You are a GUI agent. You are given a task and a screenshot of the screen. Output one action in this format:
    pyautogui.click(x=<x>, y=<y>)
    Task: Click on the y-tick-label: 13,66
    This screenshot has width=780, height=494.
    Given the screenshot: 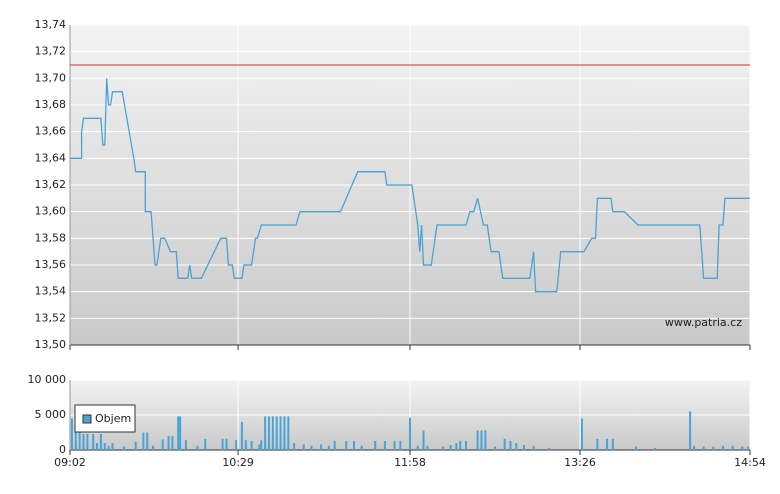 What is the action you would take?
    pyautogui.click(x=51, y=131)
    